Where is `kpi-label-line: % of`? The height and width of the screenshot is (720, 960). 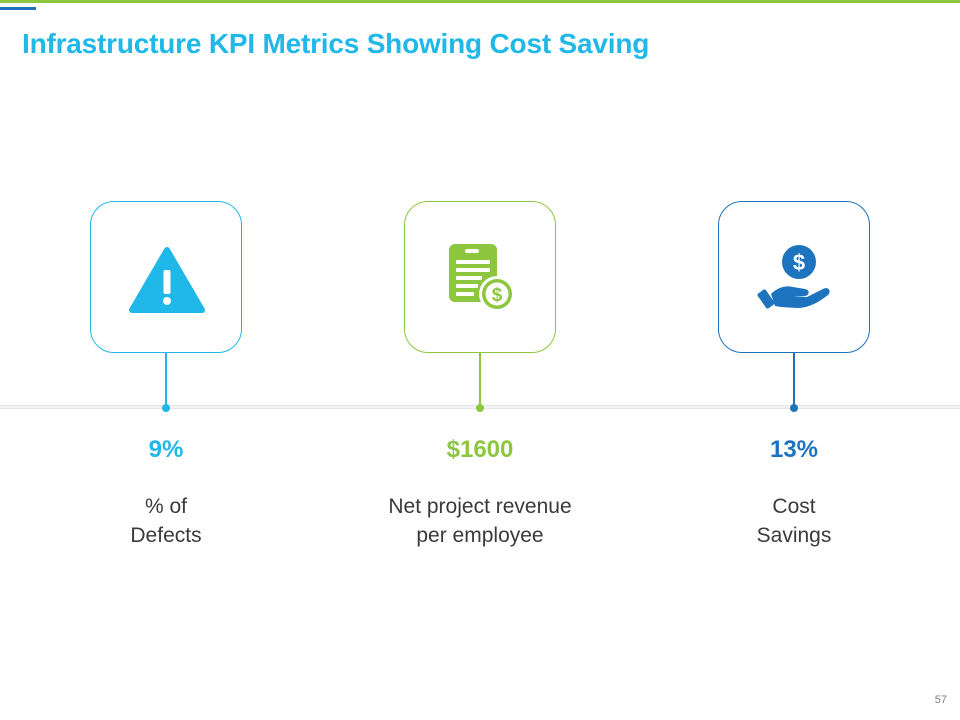
kpi-label-line: % of is located at coordinates (166, 506).